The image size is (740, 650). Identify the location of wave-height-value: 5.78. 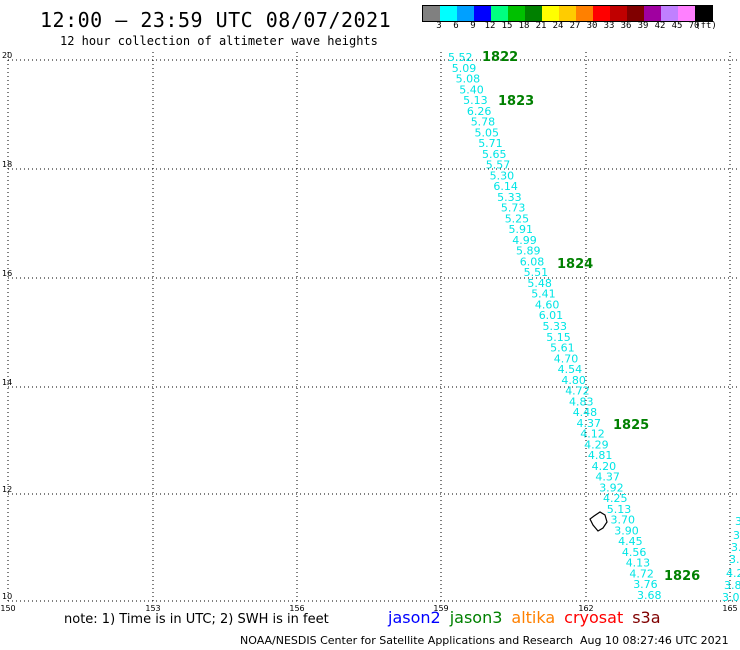
(483, 122).